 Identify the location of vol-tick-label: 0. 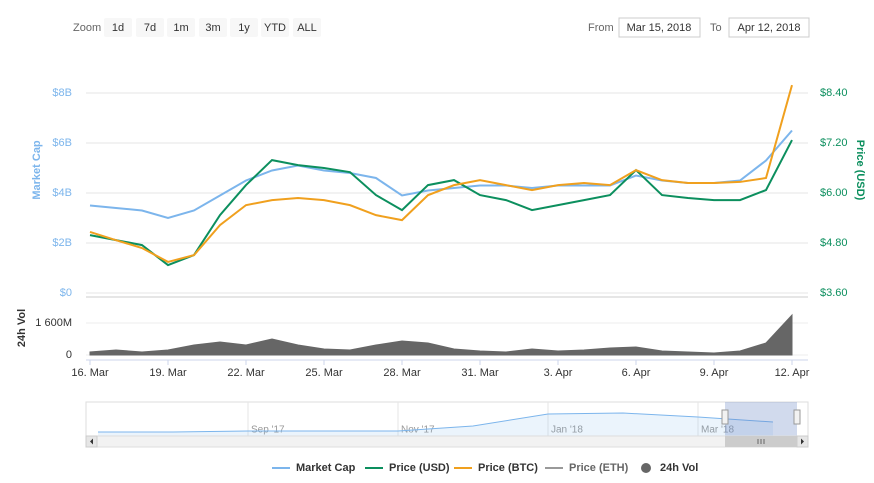
(69, 355).